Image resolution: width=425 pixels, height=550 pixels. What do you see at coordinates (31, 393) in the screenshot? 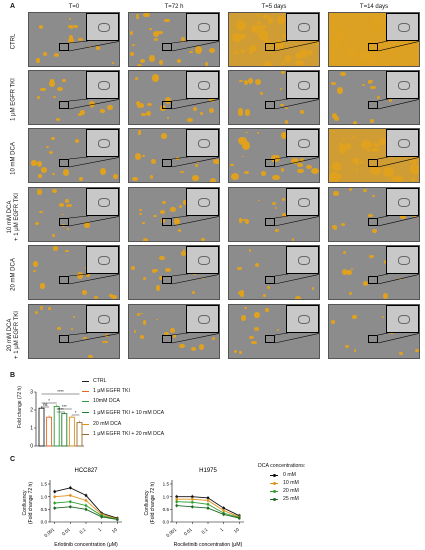
I see `y-tick-label: 3` at bounding box center [31, 393].